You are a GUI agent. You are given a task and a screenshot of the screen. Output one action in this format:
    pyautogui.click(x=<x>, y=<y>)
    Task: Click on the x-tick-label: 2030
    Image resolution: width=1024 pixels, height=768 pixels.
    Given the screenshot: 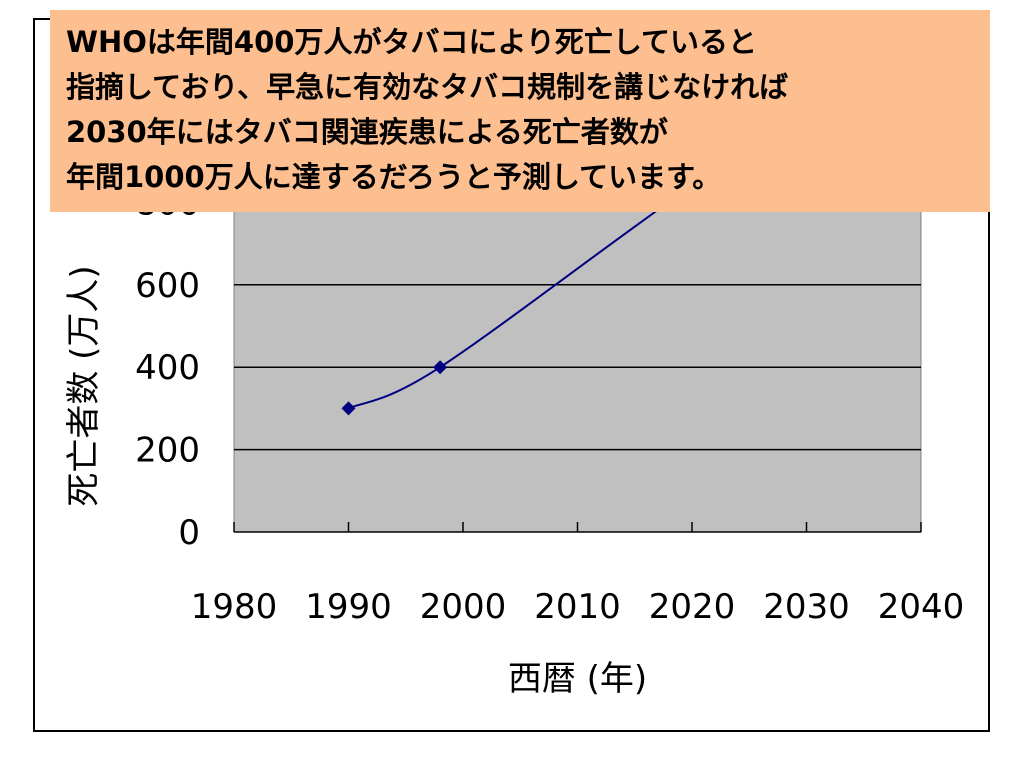 What is the action you would take?
    pyautogui.click(x=806, y=607)
    